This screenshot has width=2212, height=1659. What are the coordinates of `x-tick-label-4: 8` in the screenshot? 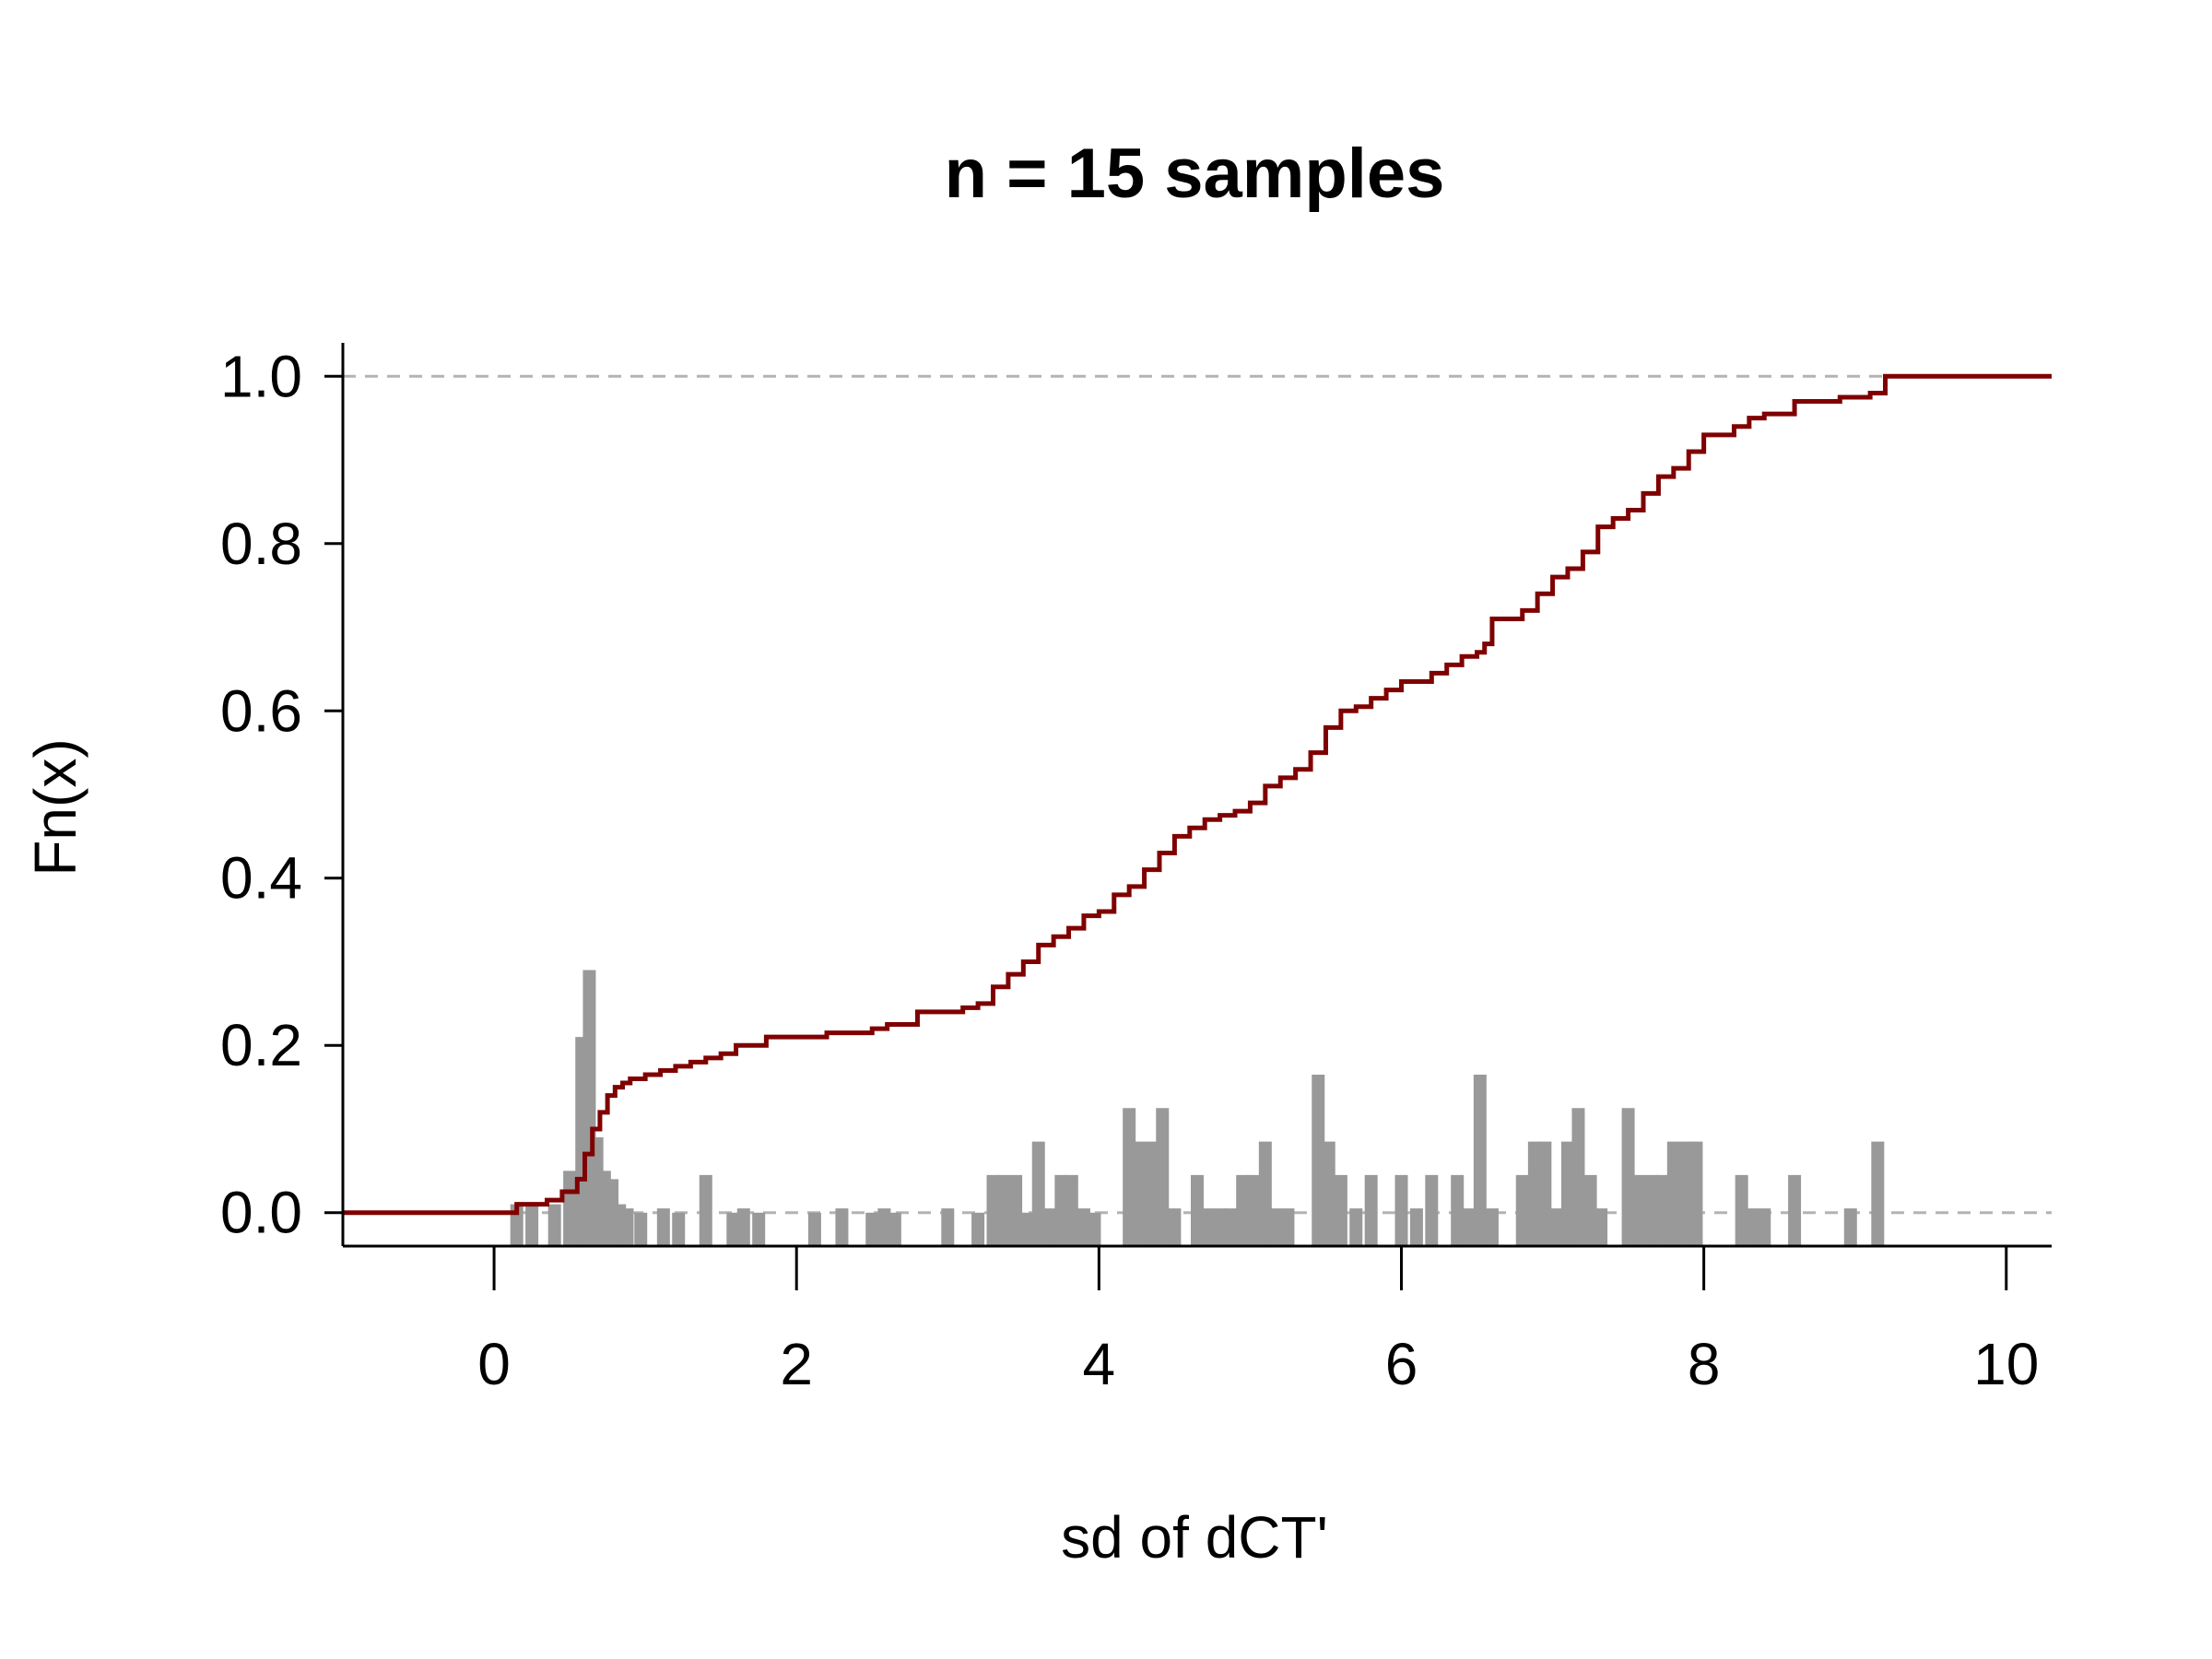 It's located at (1704, 1364).